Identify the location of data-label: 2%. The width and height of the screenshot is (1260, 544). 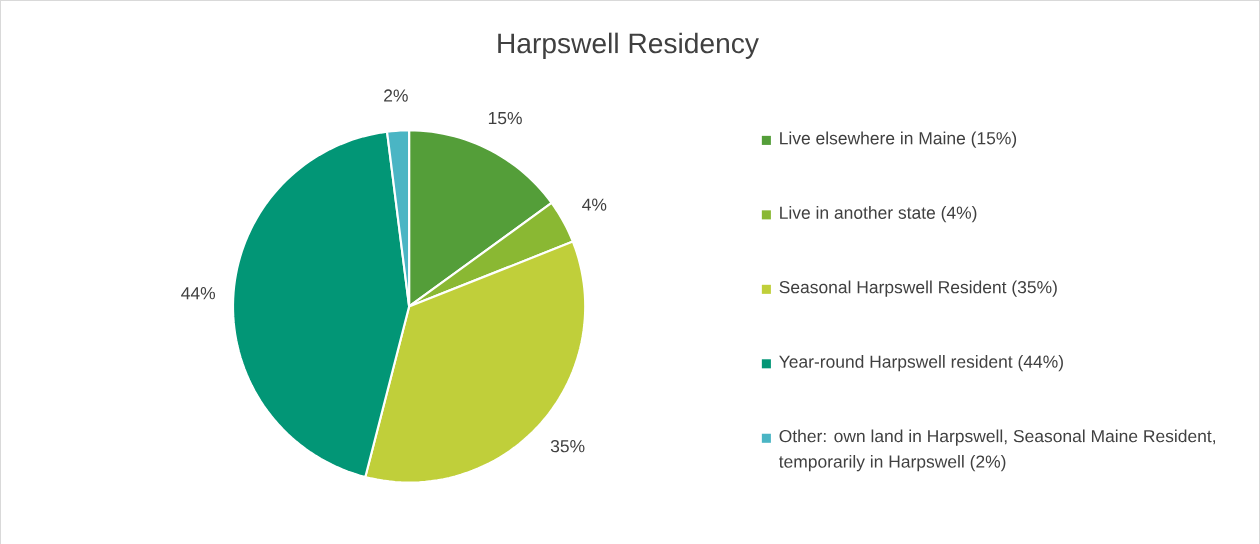
(396, 95).